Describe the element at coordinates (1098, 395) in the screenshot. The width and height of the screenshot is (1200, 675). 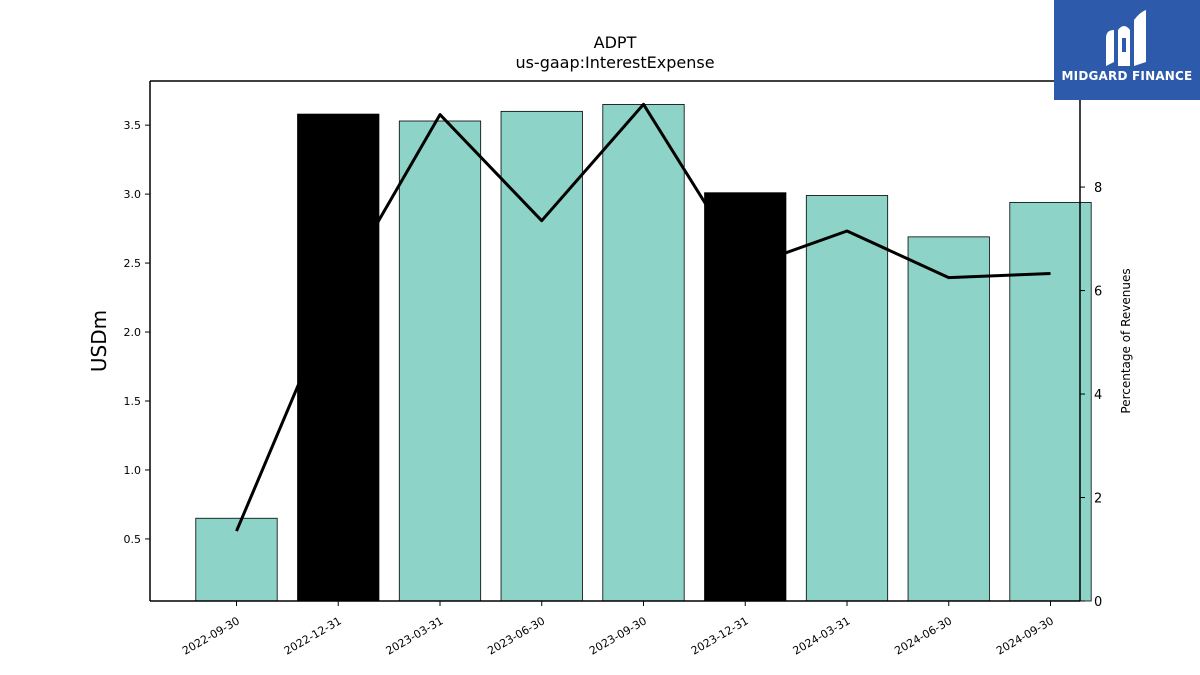
I see `y2-tick-label: 4` at that location.